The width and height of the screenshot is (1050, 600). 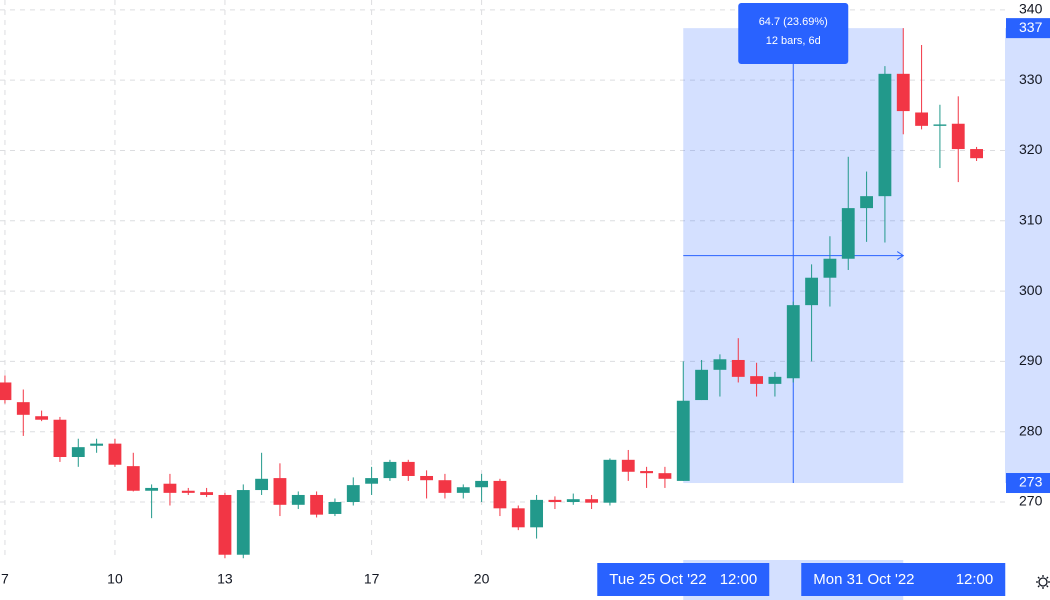 I want to click on price-label: 337, so click(x=1031, y=27).